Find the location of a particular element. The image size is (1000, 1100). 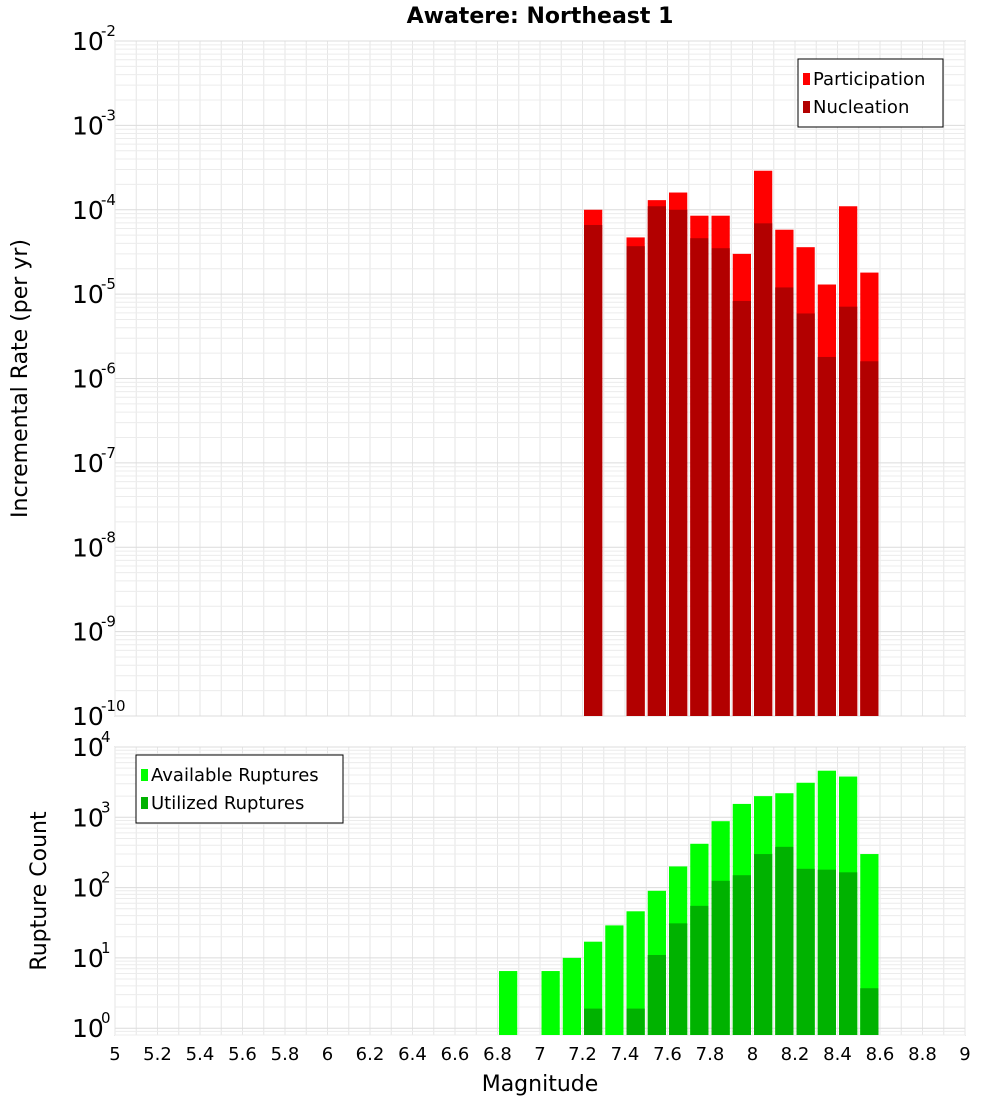

rate-y-tick: 10⁻¹⁰ is located at coordinates (99, 714).